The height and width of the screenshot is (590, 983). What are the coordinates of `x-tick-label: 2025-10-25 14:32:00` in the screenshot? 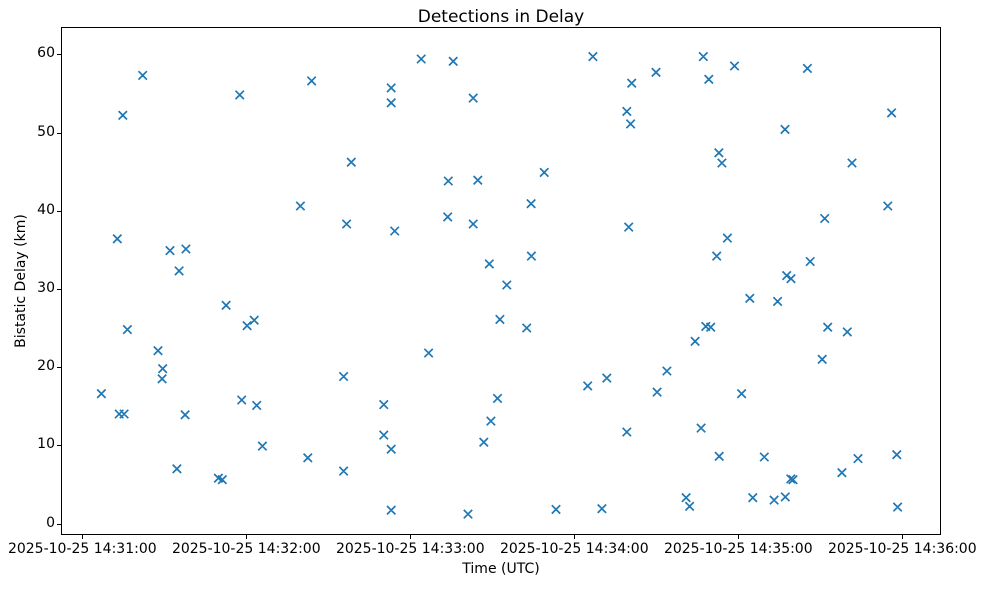 It's located at (246, 549).